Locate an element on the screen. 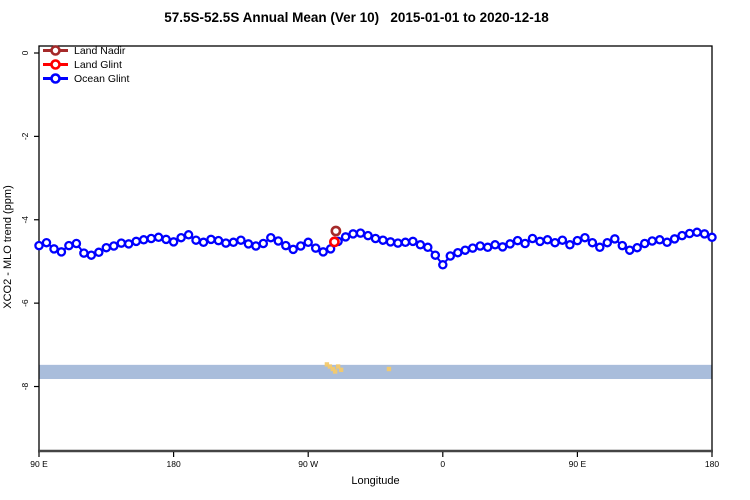  y-axis-label: XCO2 - MLO trend (ppm) is located at coordinates (8, 247).